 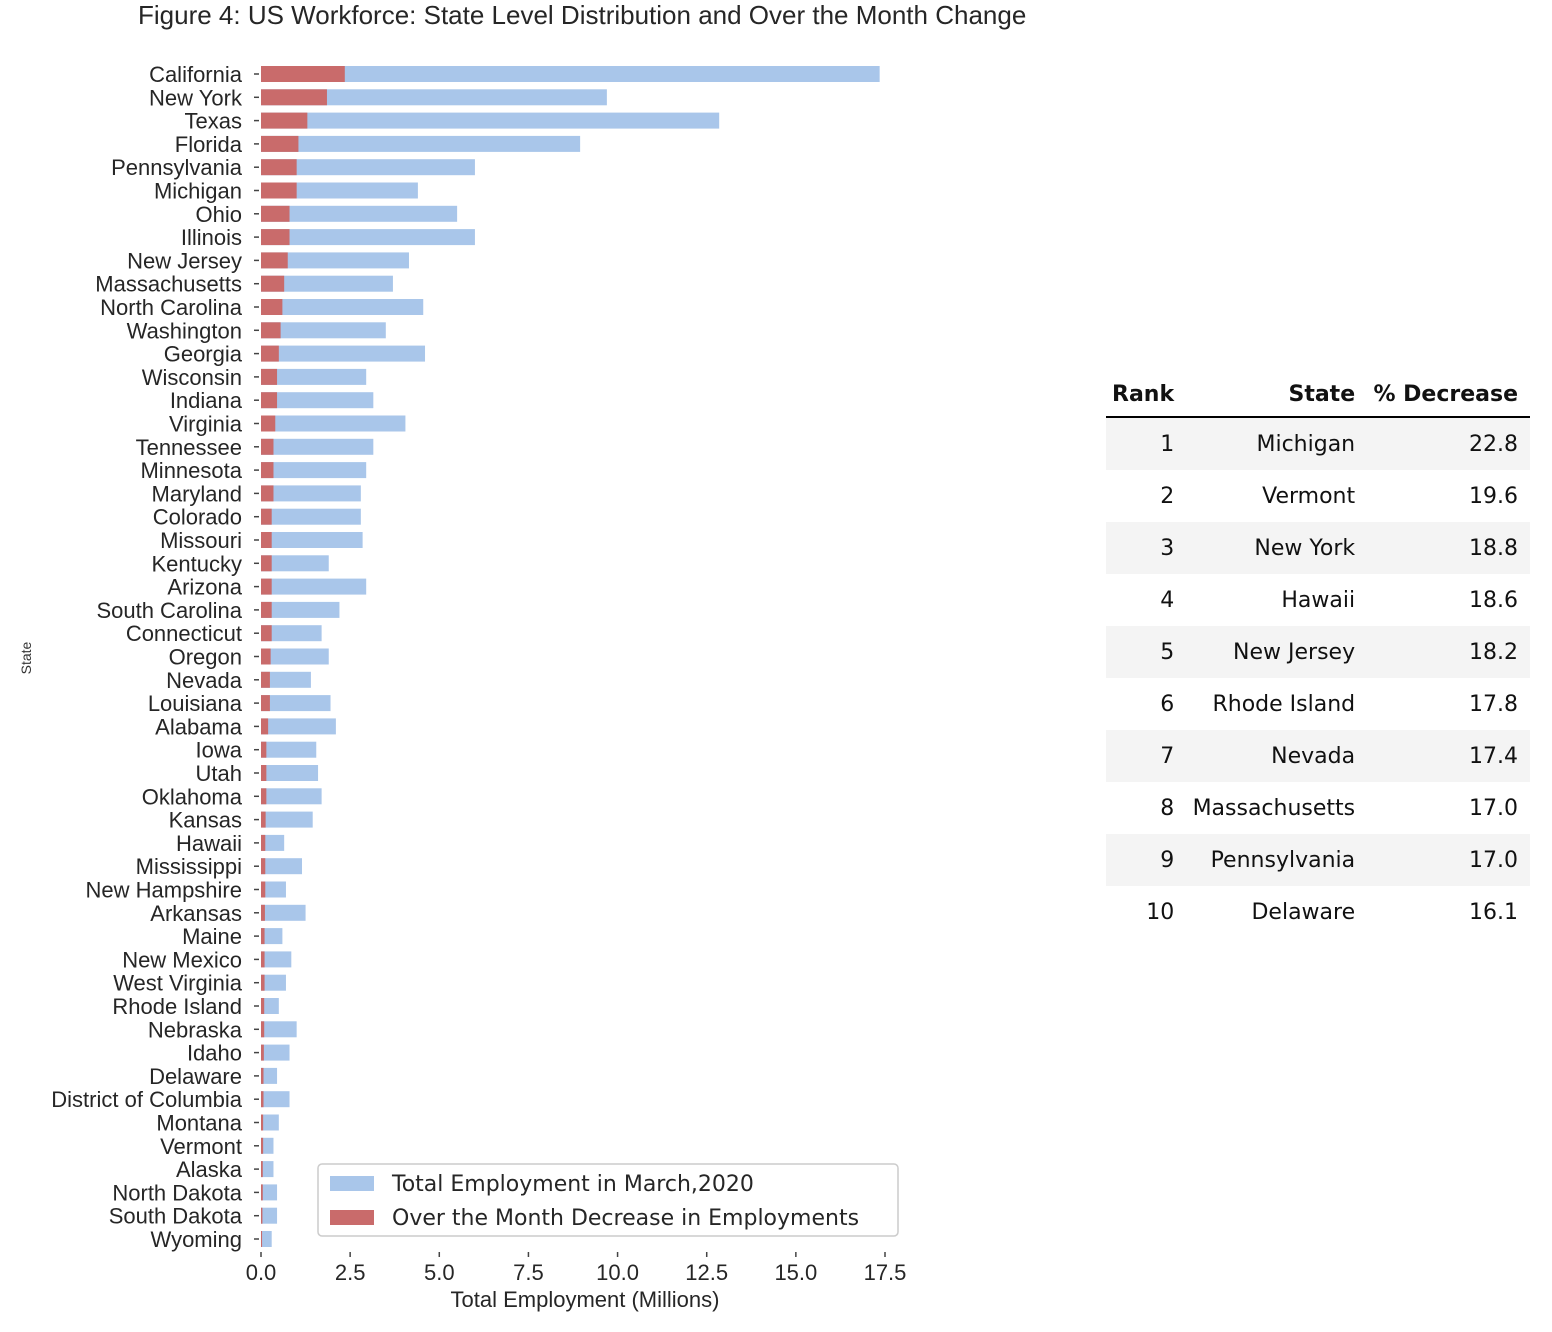 I want to click on bar-total-arizona, so click(x=314, y=586).